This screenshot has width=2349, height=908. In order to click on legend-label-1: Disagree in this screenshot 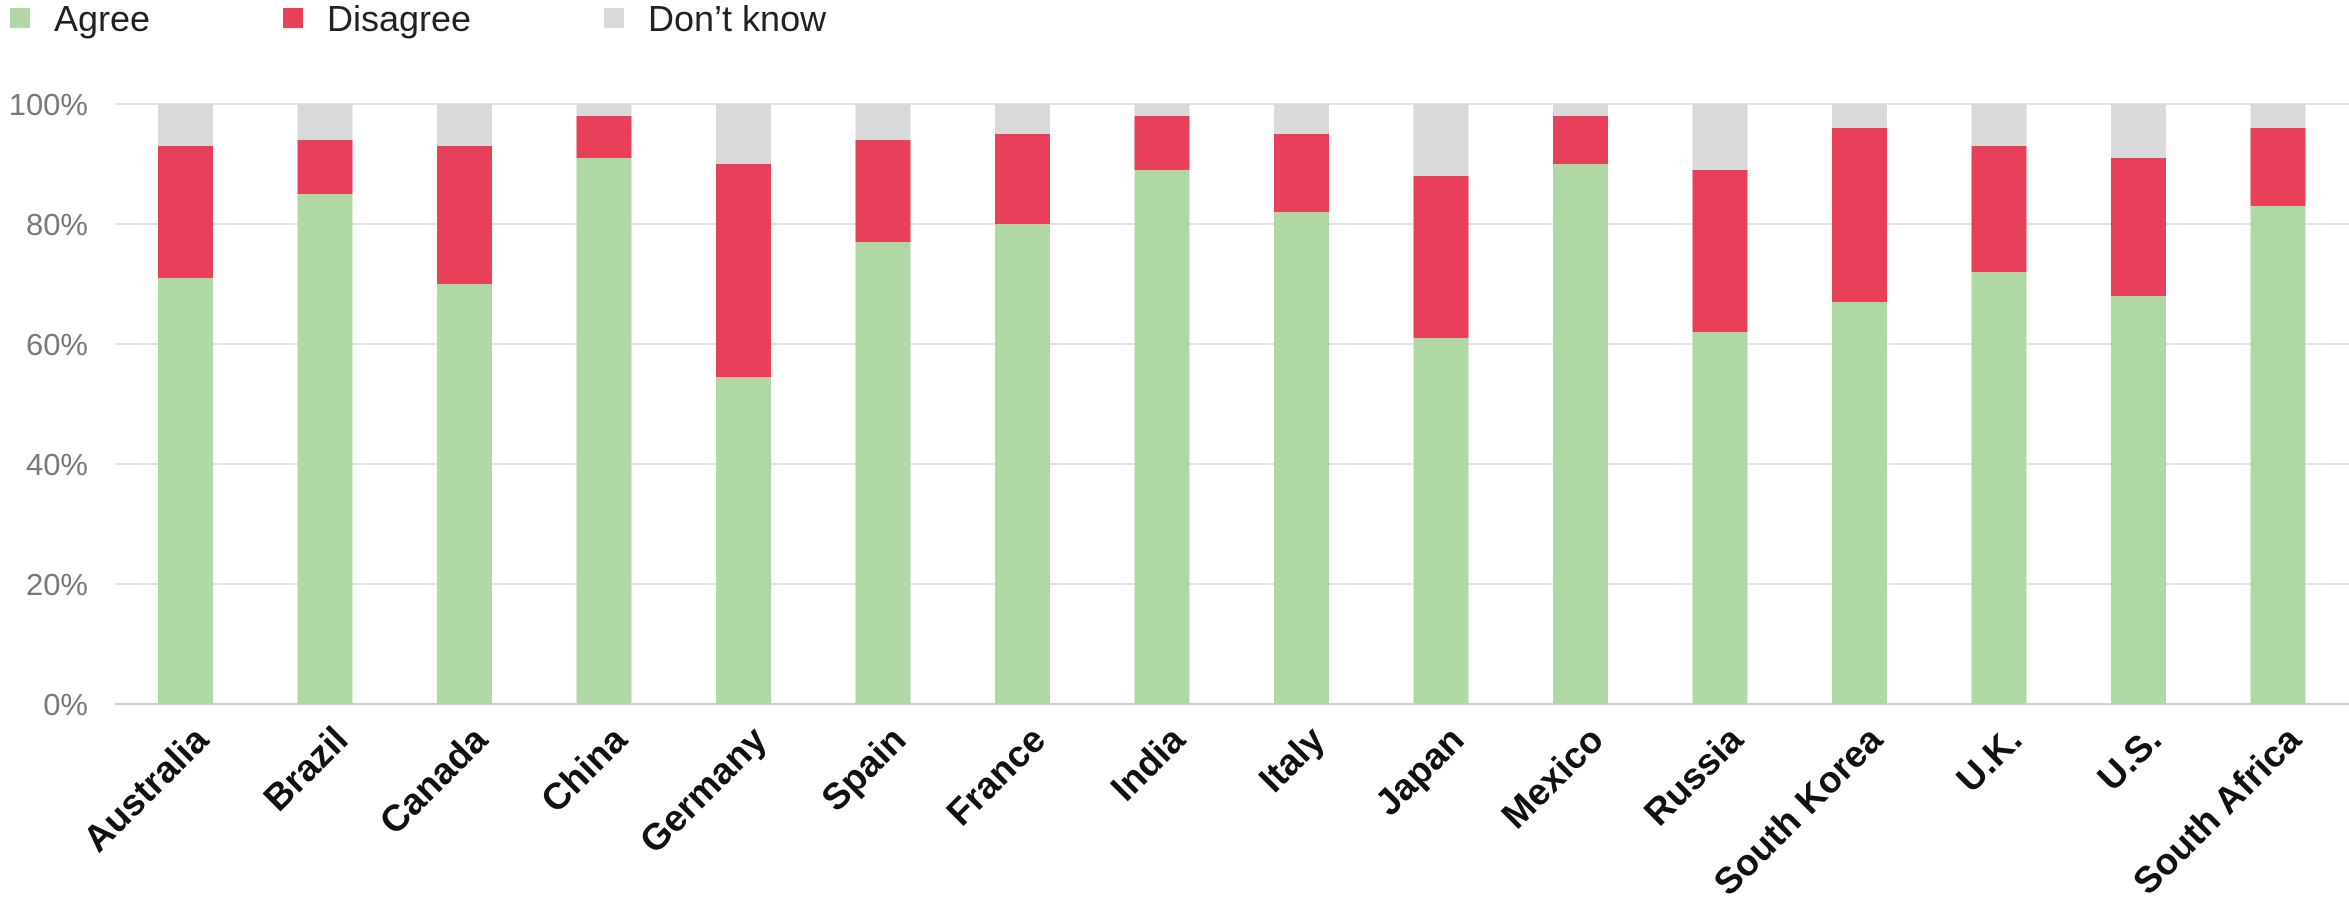, I will do `click(399, 19)`.